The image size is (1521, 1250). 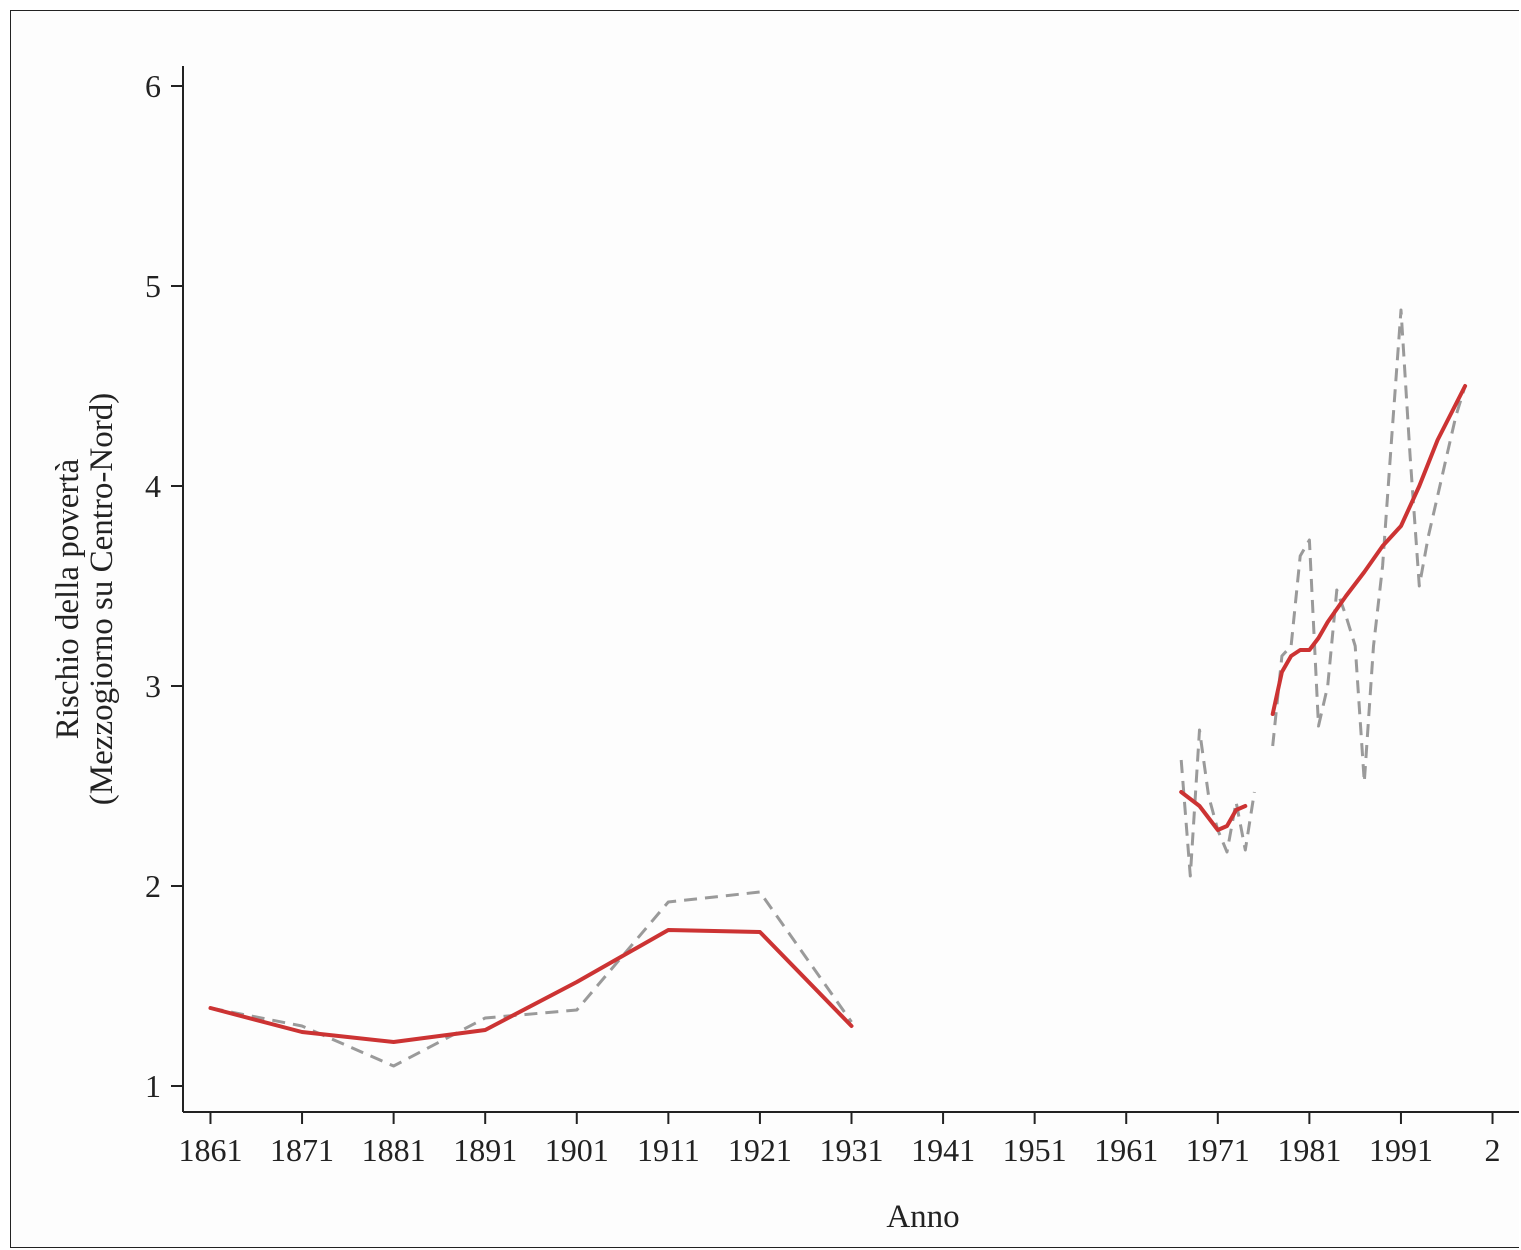 I want to click on y-axis-title-line1: Rischio della povertà, so click(x=68, y=598).